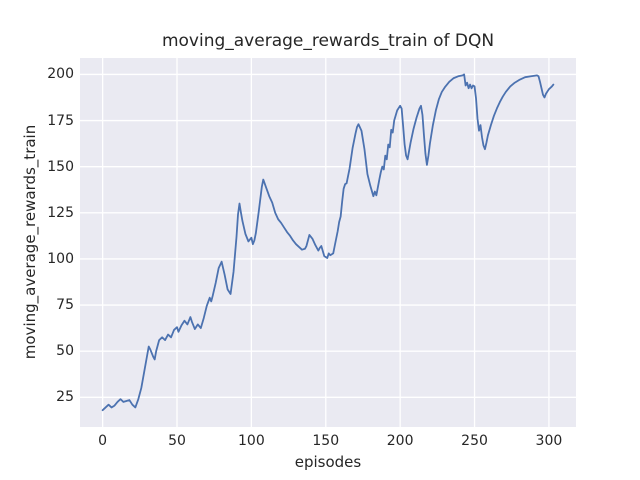  I want to click on chart-title: moving_average_rewards_train of DQN, so click(328, 41).